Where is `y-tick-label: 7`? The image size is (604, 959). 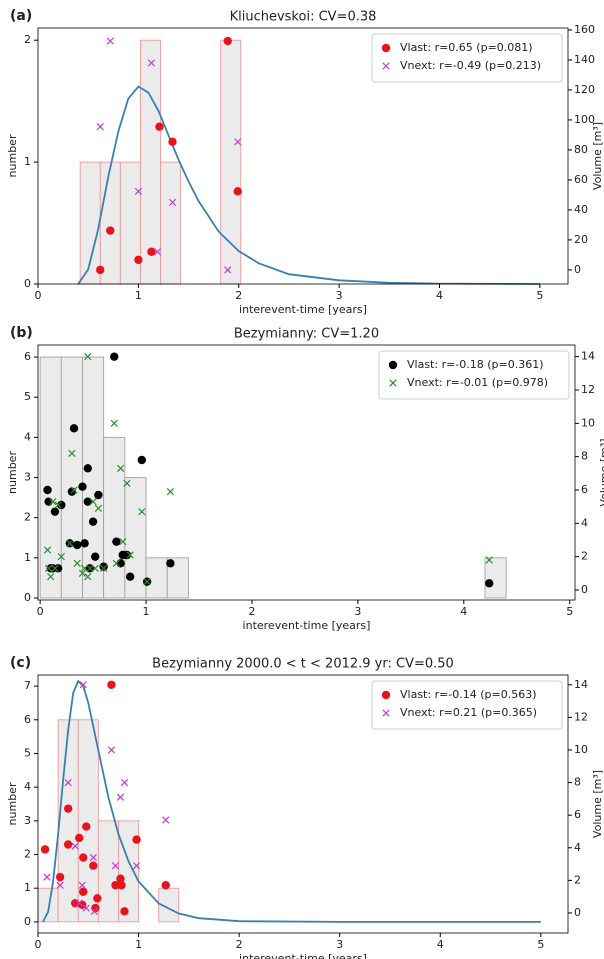
y-tick-label: 7 is located at coordinates (27, 685).